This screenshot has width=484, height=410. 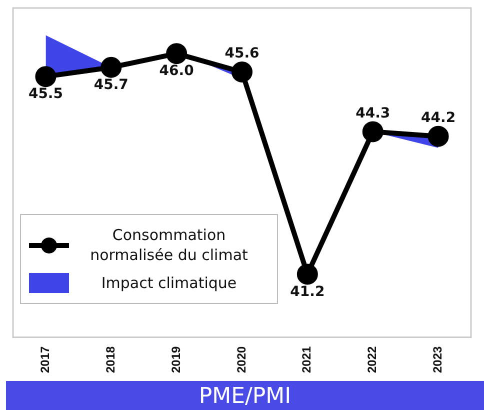 I want to click on x-tick-label: 2017, so click(x=45, y=360).